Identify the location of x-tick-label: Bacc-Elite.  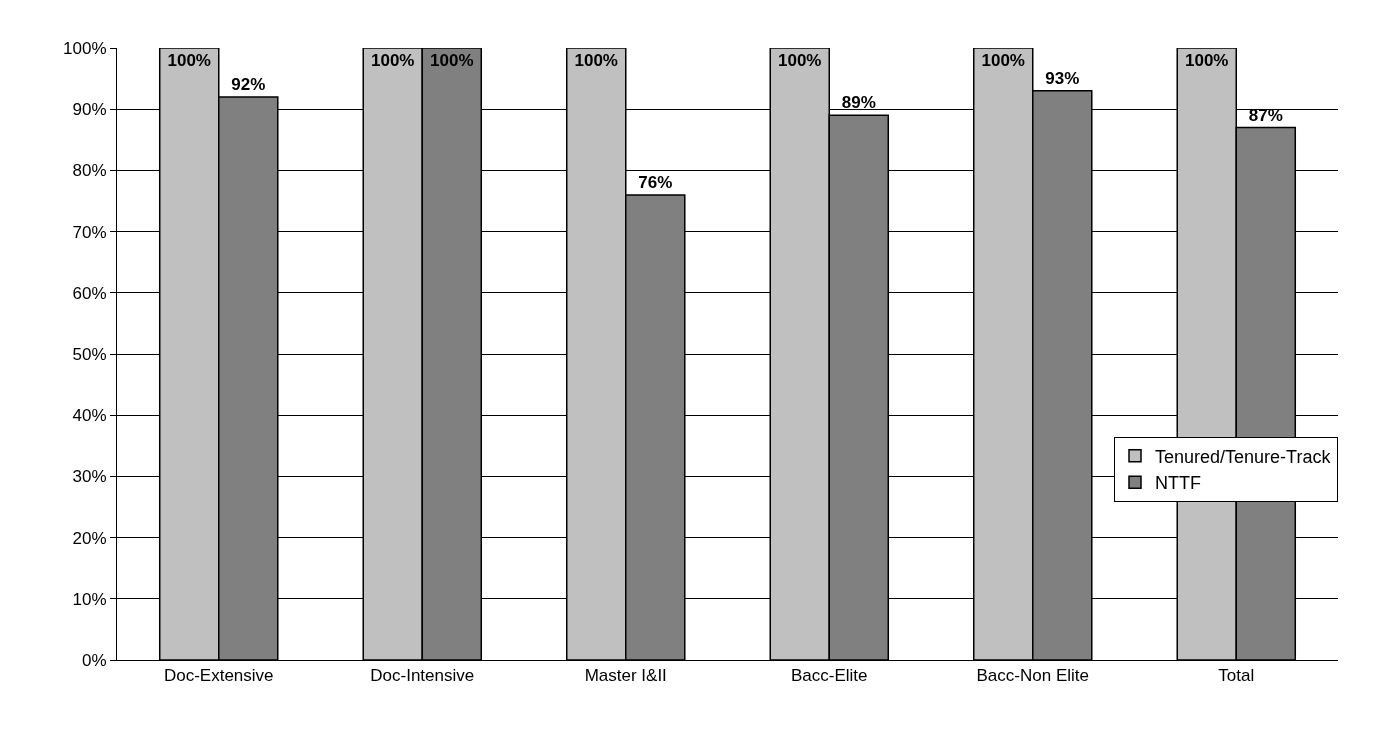
(829, 676).